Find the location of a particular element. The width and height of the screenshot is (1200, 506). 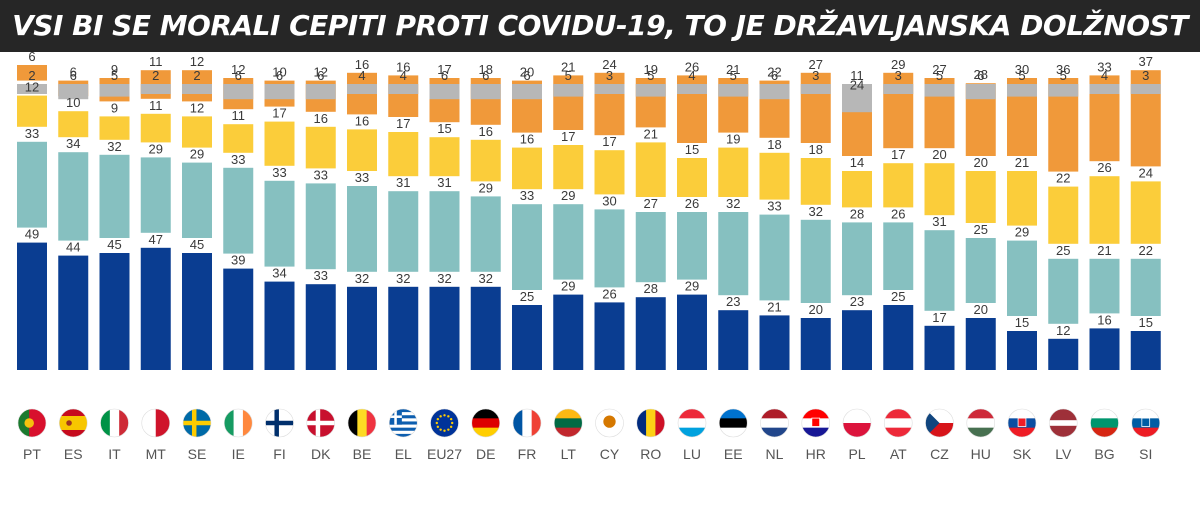

flag-se-icon is located at coordinates (197, 423).